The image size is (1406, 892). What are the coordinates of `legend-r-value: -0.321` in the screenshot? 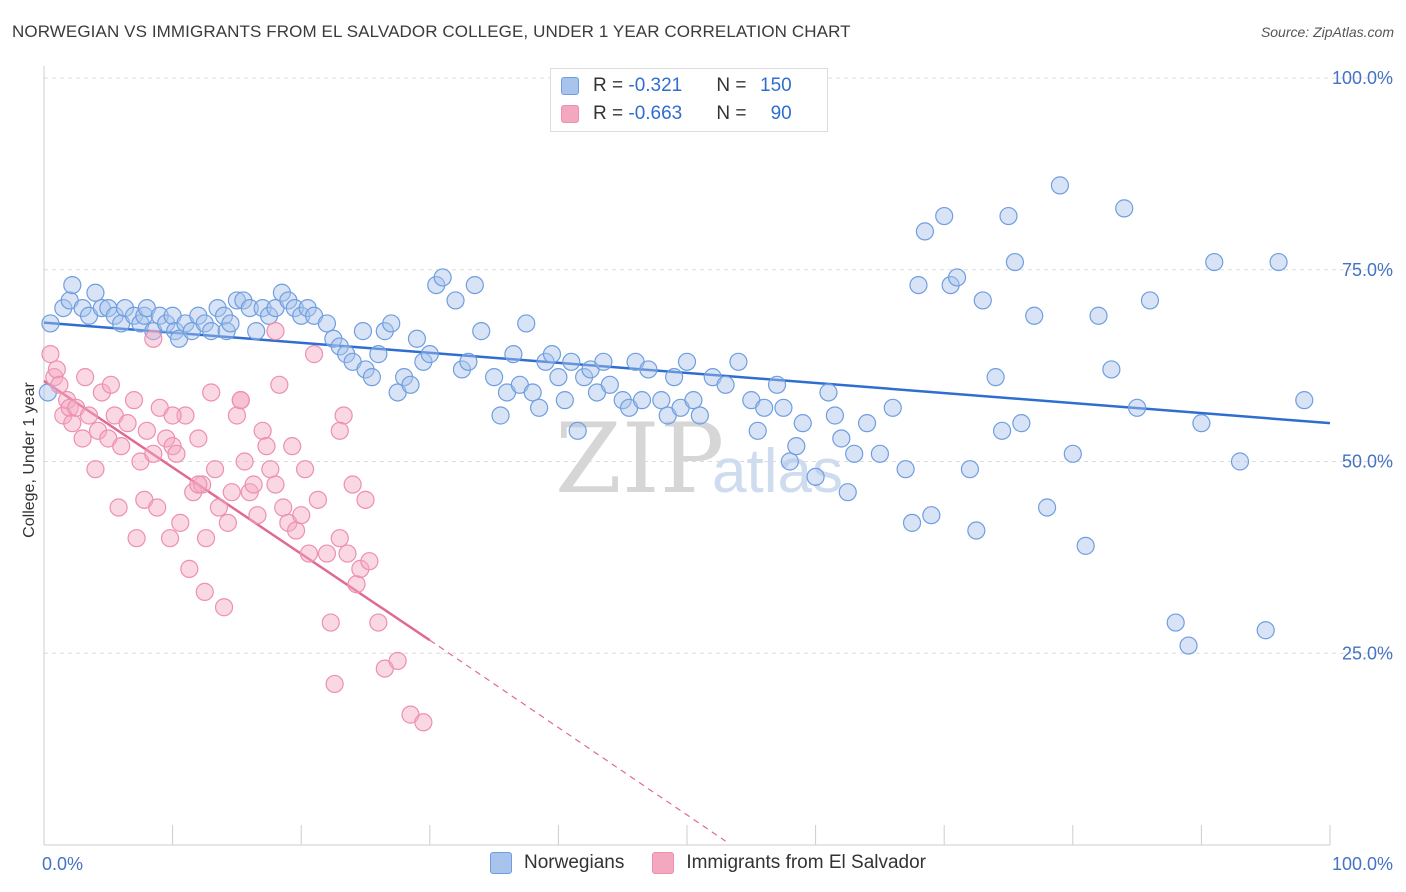 It's located at (655, 85).